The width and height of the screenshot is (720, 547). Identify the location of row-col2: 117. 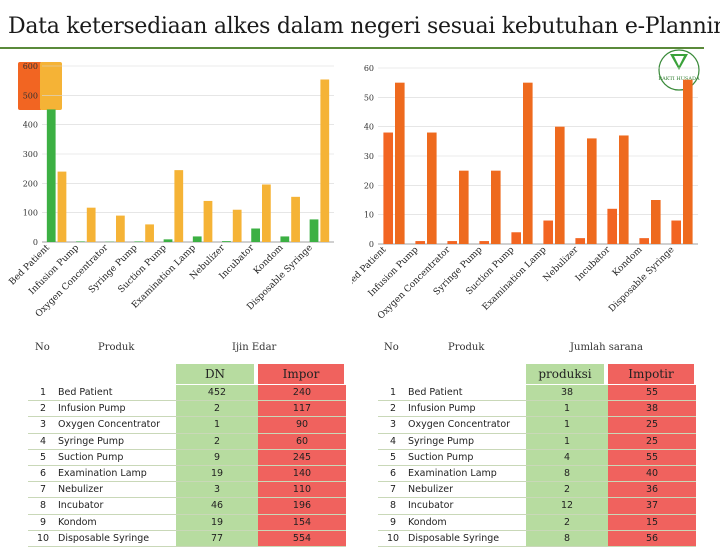
(302, 409).